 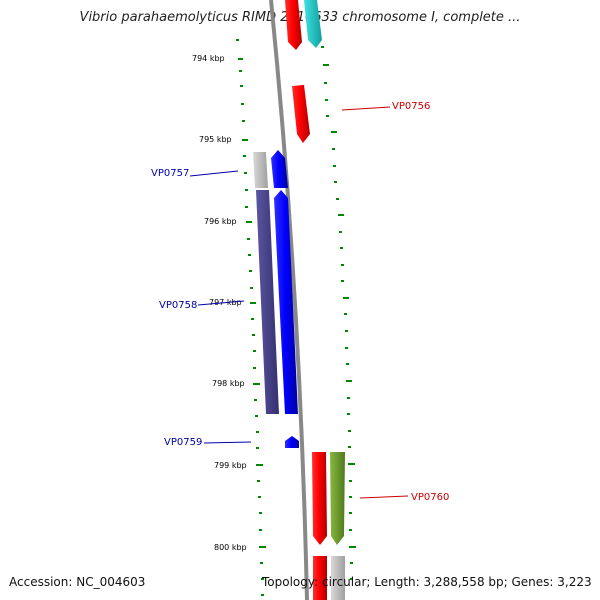 What do you see at coordinates (230, 547) in the screenshot?
I see `scale-label-800: 800 kbp` at bounding box center [230, 547].